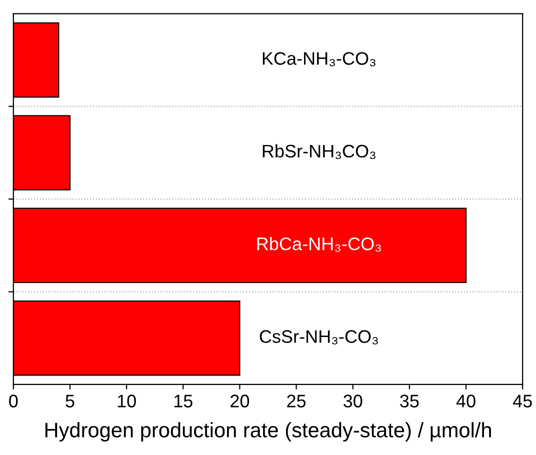 The width and height of the screenshot is (536, 455). Describe the element at coordinates (353, 401) in the screenshot. I see `x-tick-label: 30` at that location.